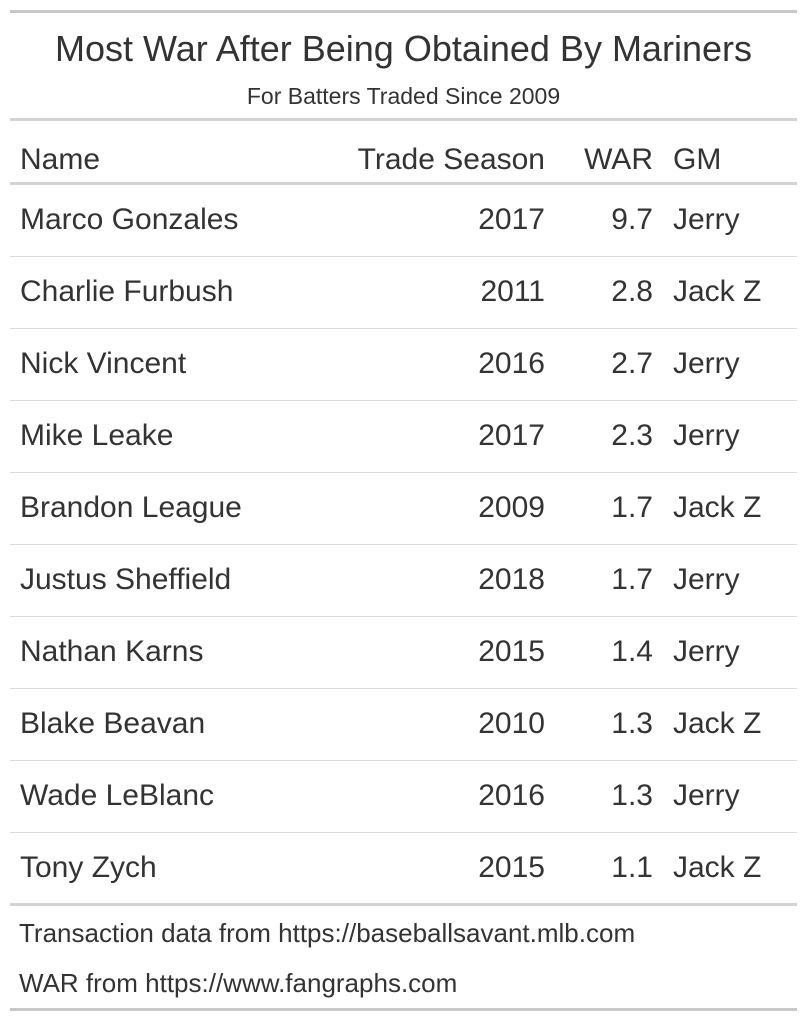  What do you see at coordinates (403, 581) in the screenshot?
I see `table-row: Justus Sheffield 2018 1.7 Jerry` at bounding box center [403, 581].